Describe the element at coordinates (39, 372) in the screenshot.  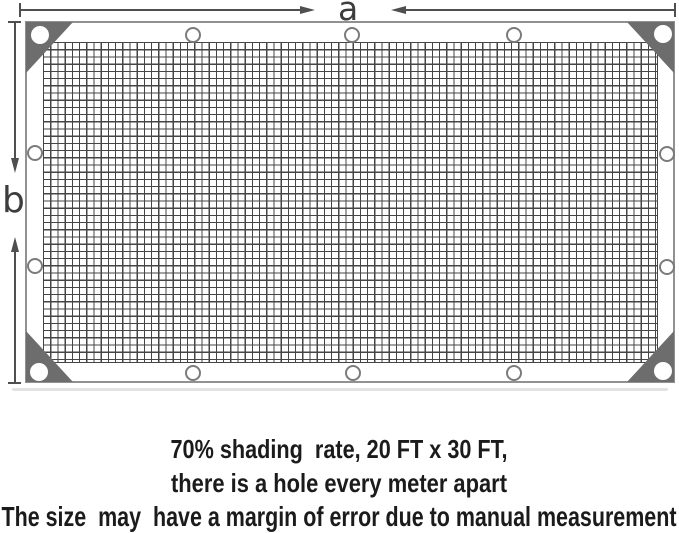
I see `grommet-corner-bottom-left` at that location.